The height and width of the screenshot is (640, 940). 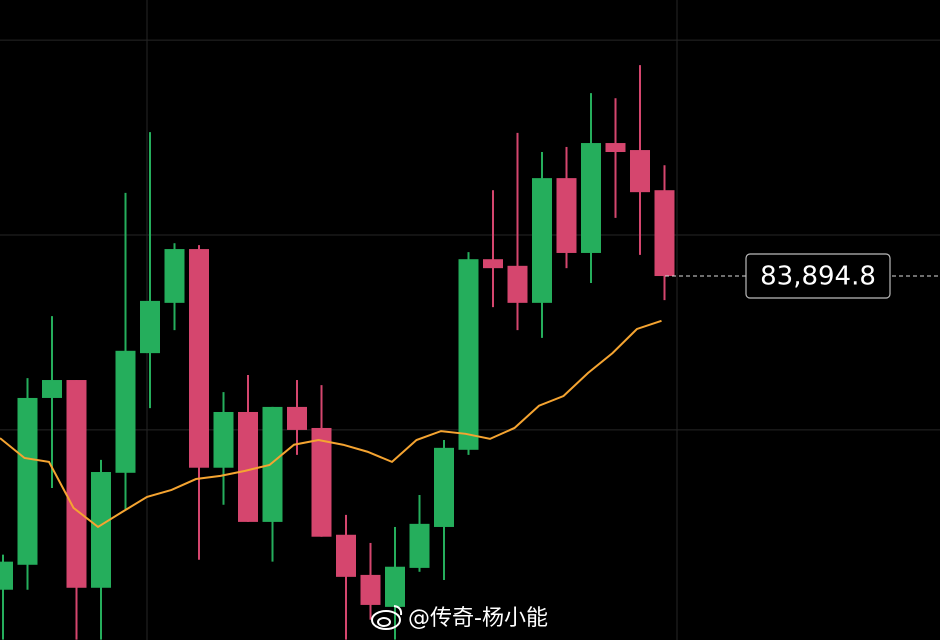 What do you see at coordinates (478, 618) in the screenshot?
I see `watermark: @传奇-杨小能` at bounding box center [478, 618].